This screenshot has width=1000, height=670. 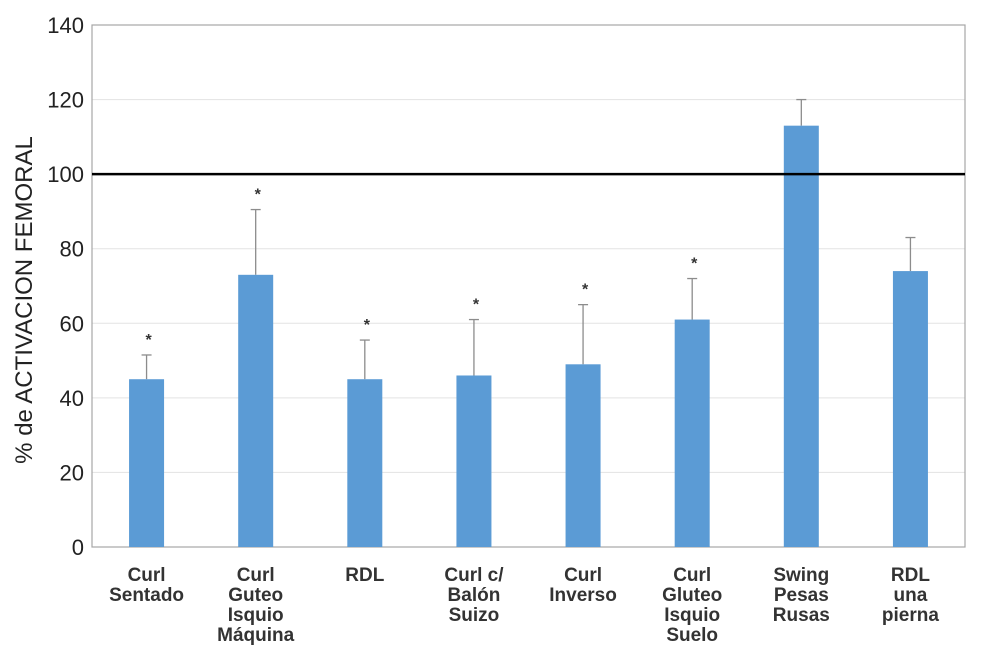 I want to click on significance-marker-5: *, so click(x=694, y=264).